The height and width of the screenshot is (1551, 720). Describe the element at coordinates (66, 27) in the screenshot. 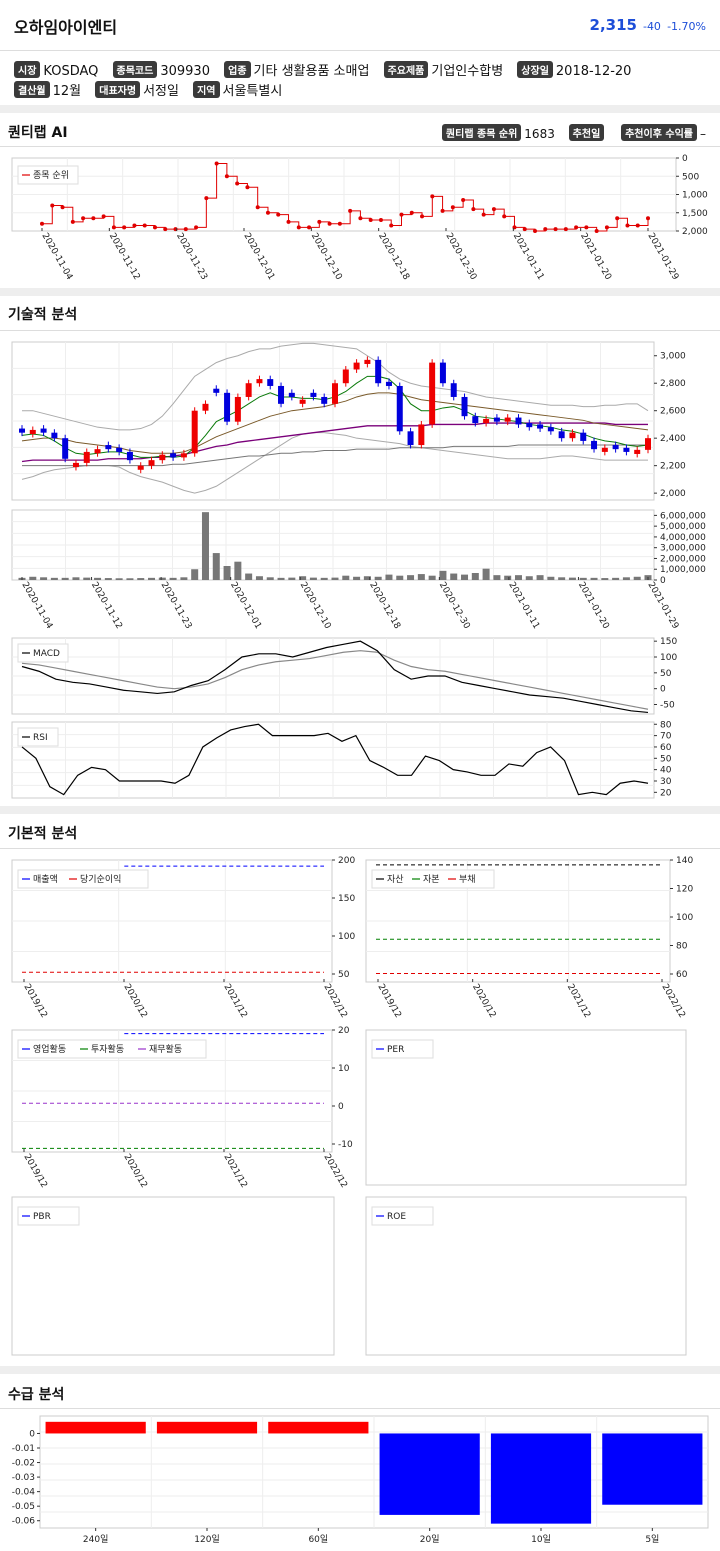

I see `stock-name: 오하임아이엔티` at that location.